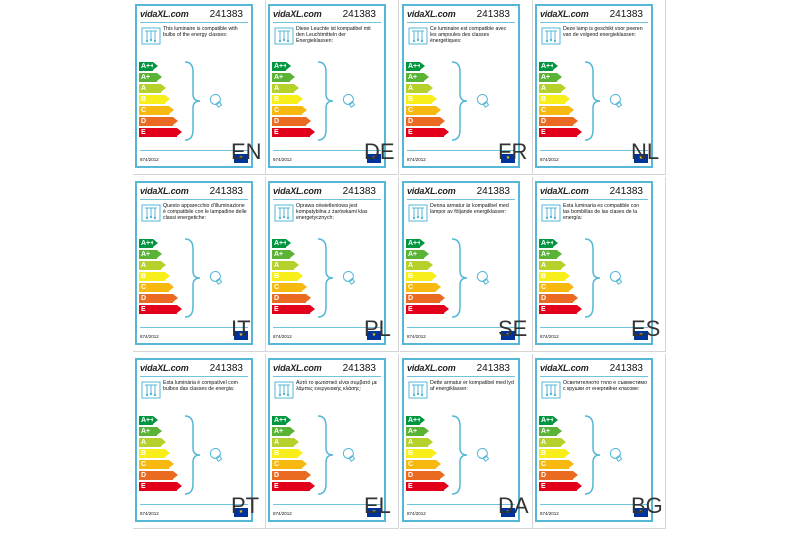  What do you see at coordinates (379, 151) in the screenshot?
I see `language-code: DE` at bounding box center [379, 151].